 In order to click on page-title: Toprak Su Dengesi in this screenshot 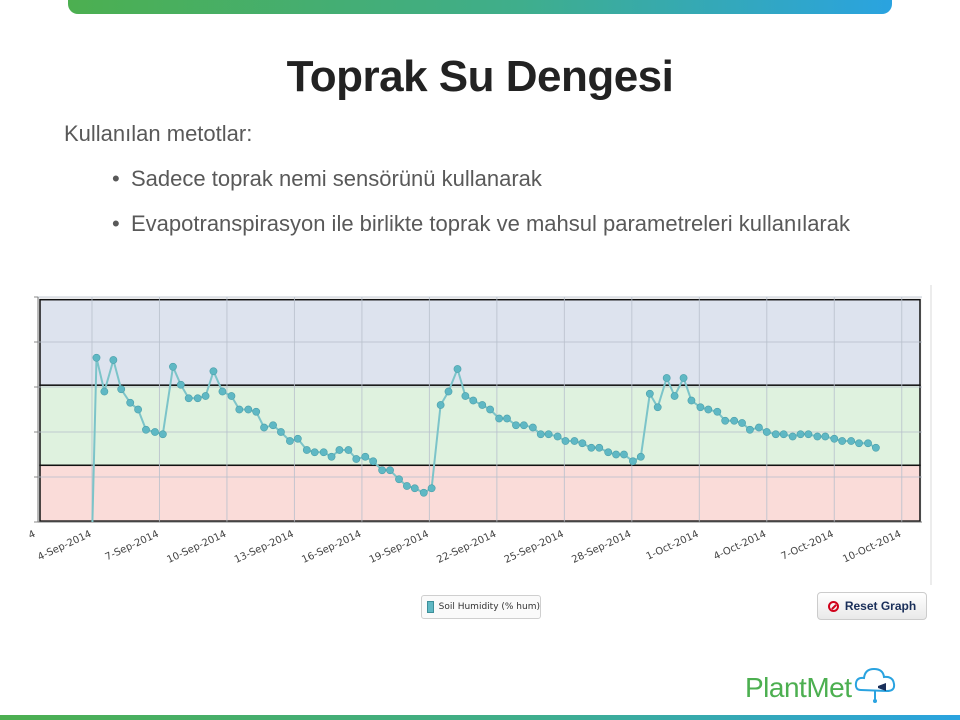, I will do `click(480, 76)`.